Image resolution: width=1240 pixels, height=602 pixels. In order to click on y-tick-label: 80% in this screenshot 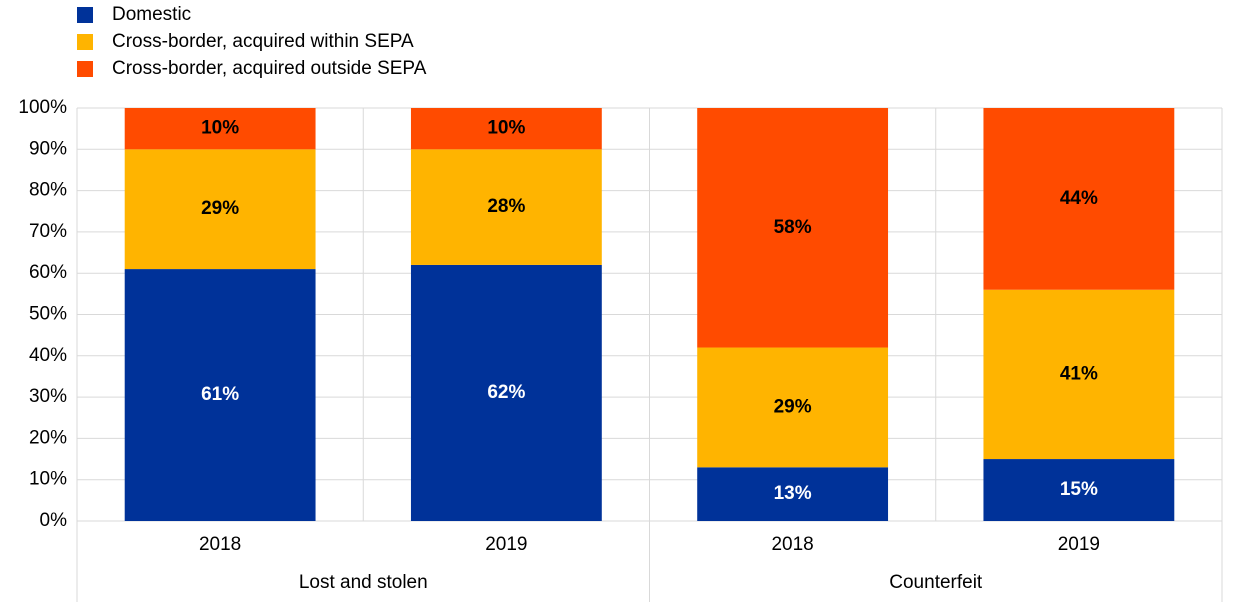, I will do `click(48, 190)`.